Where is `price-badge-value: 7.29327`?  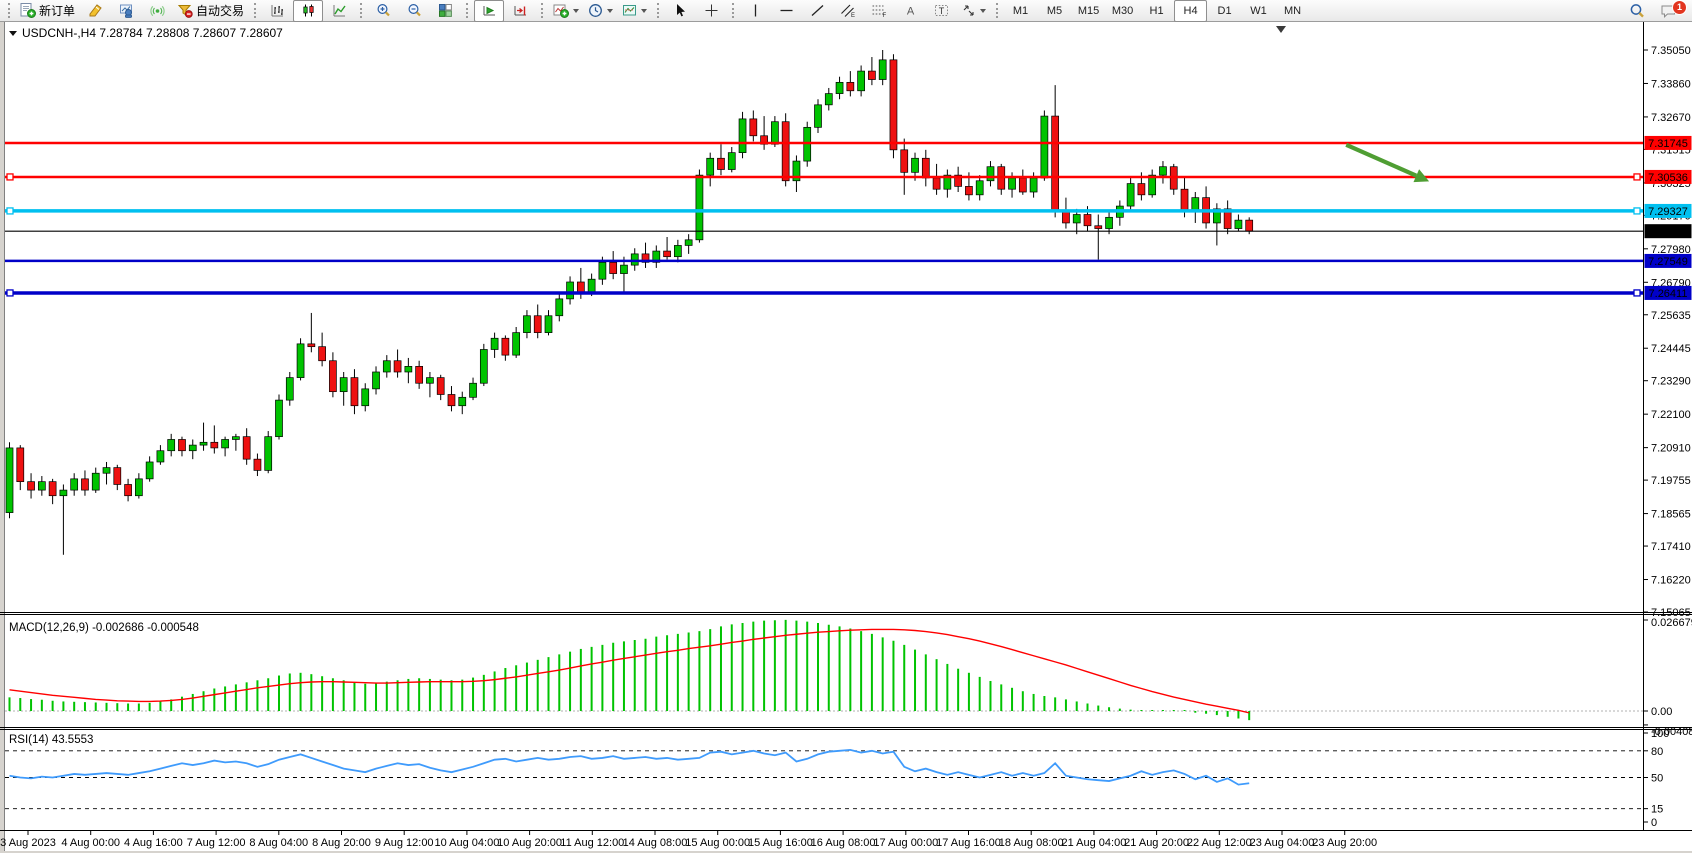
price-badge-value: 7.29327 is located at coordinates (1668, 212).